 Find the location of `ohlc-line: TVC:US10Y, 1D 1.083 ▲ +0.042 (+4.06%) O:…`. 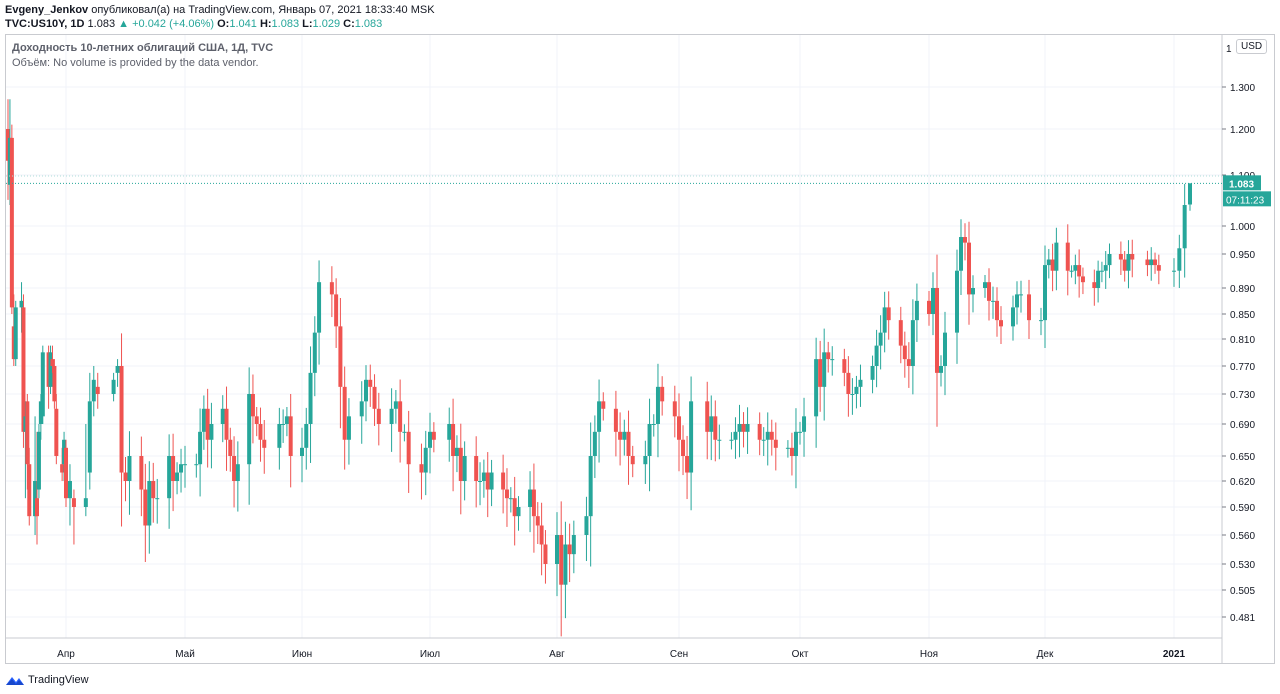

ohlc-line: TVC:US10Y, 1D 1.083 ▲ +0.042 (+4.06%) O:… is located at coordinates (640, 24).